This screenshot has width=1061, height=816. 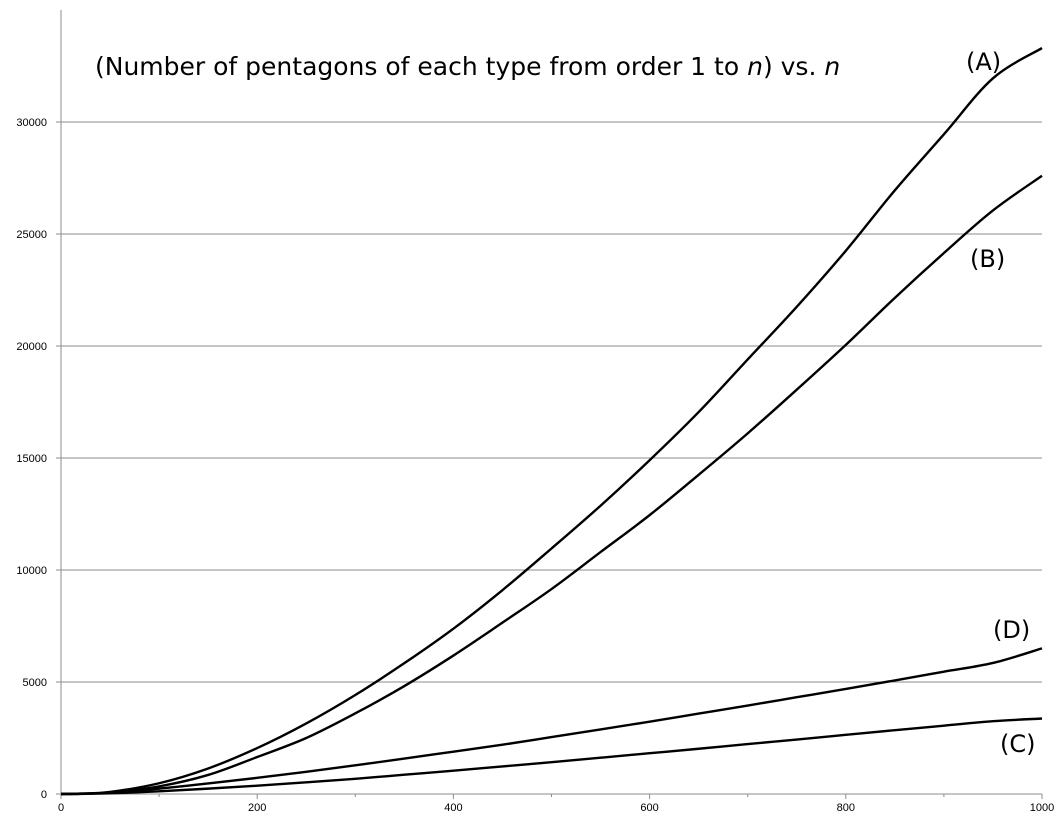 What do you see at coordinates (31, 459) in the screenshot?
I see `y-tick-label: 15000` at bounding box center [31, 459].